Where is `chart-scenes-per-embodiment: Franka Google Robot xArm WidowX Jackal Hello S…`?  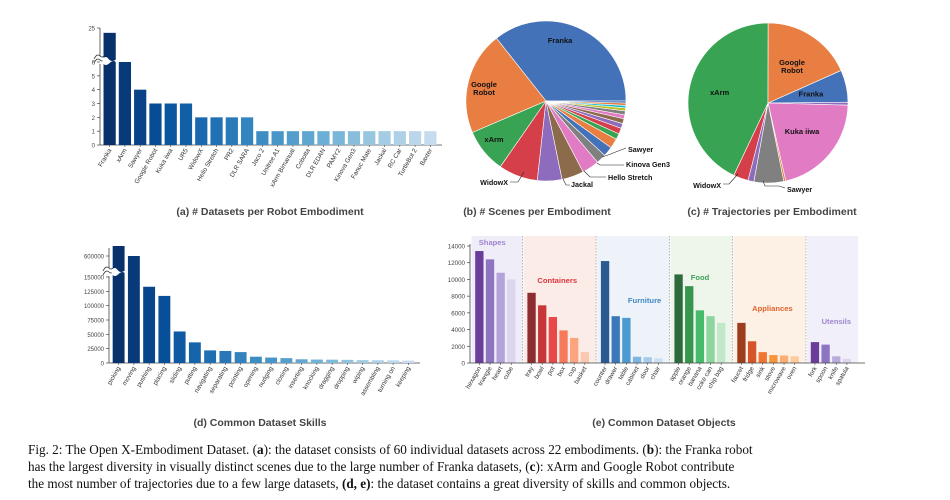
chart-scenes-per-embodiment: Franka Google Robot xArm WidowX Jackal Hello S… is located at coordinates (566, 119).